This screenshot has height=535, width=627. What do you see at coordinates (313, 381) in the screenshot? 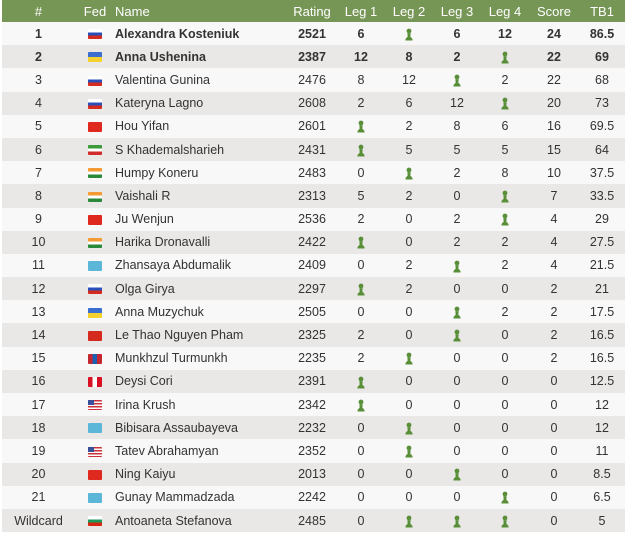
I see `table-row: 16 Deysi Cori 2391 0 0 0 0 12.5` at bounding box center [313, 381].